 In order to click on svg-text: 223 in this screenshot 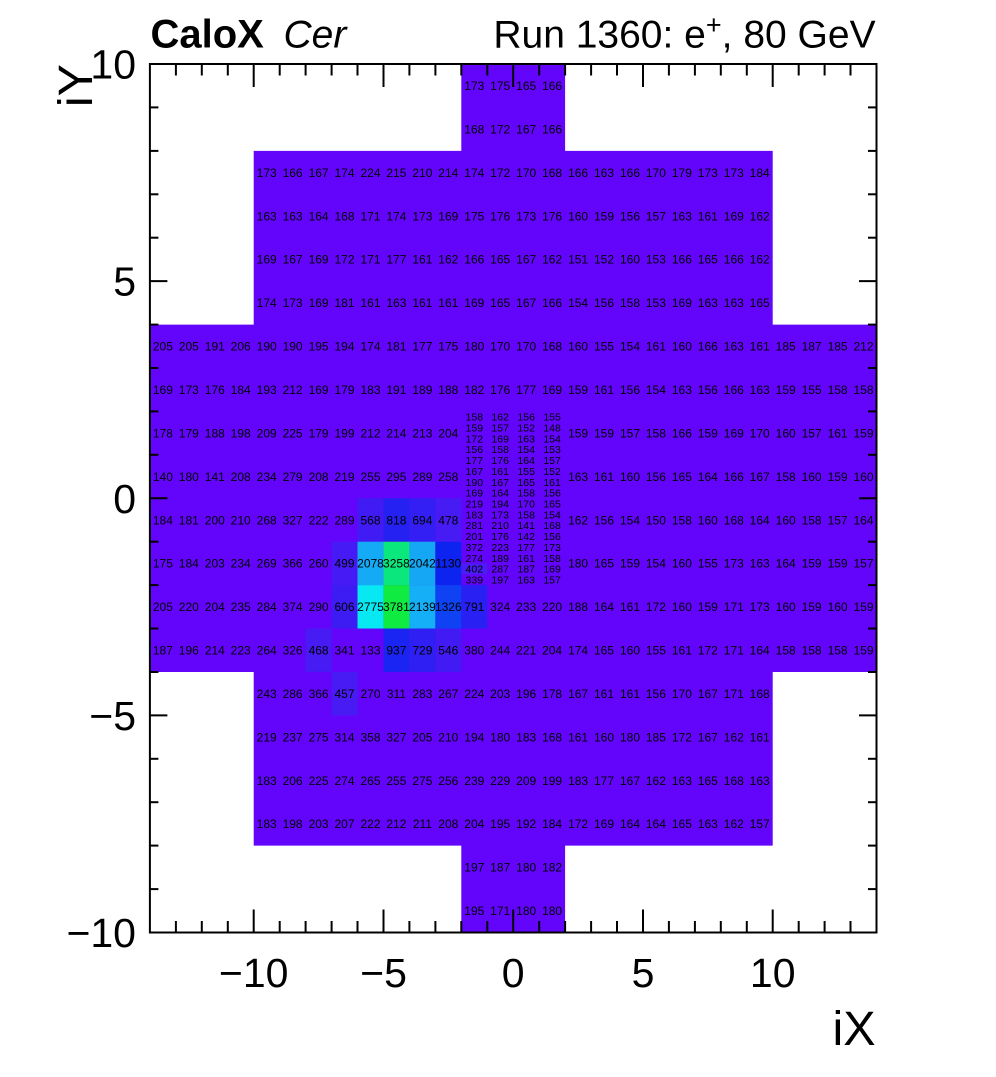, I will do `click(241, 651)`.